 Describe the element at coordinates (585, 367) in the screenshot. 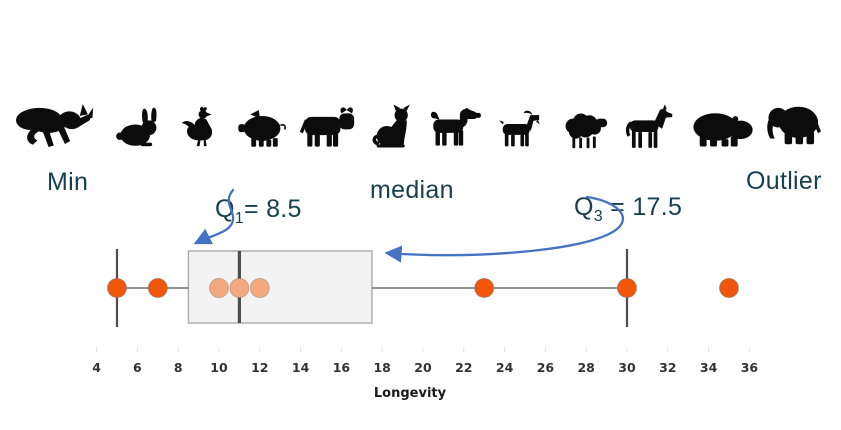

I see `x-tick-label: 28` at that location.